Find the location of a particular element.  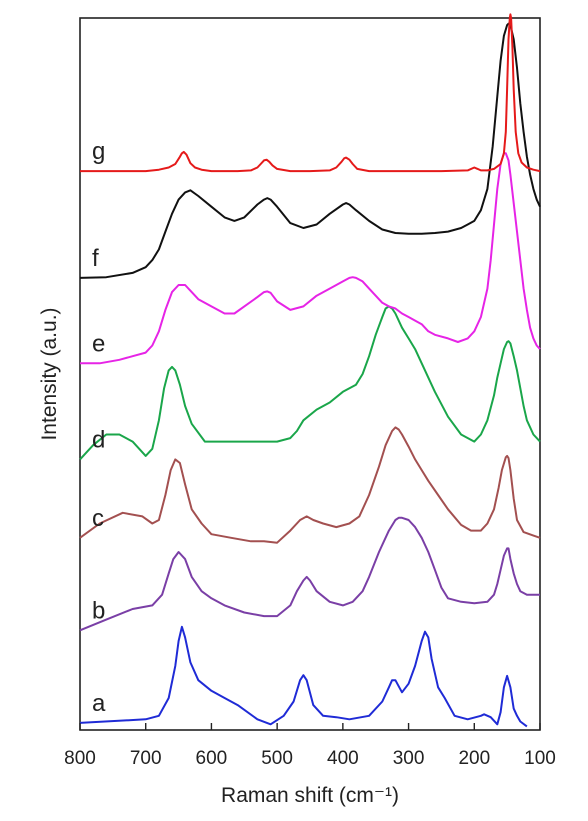

x-tick-label: 300 is located at coordinates (409, 758).